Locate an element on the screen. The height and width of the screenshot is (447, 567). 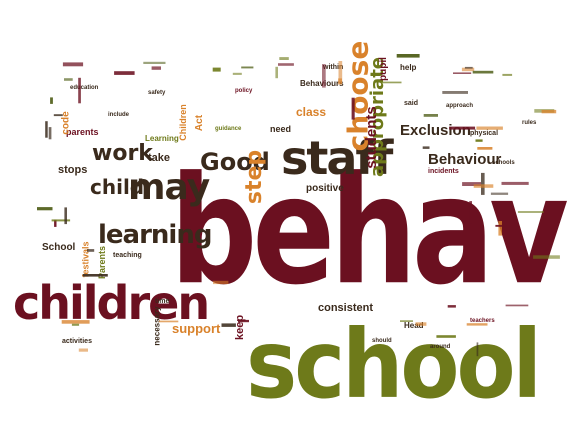
word-learning-small: Learning is located at coordinates (162, 138).